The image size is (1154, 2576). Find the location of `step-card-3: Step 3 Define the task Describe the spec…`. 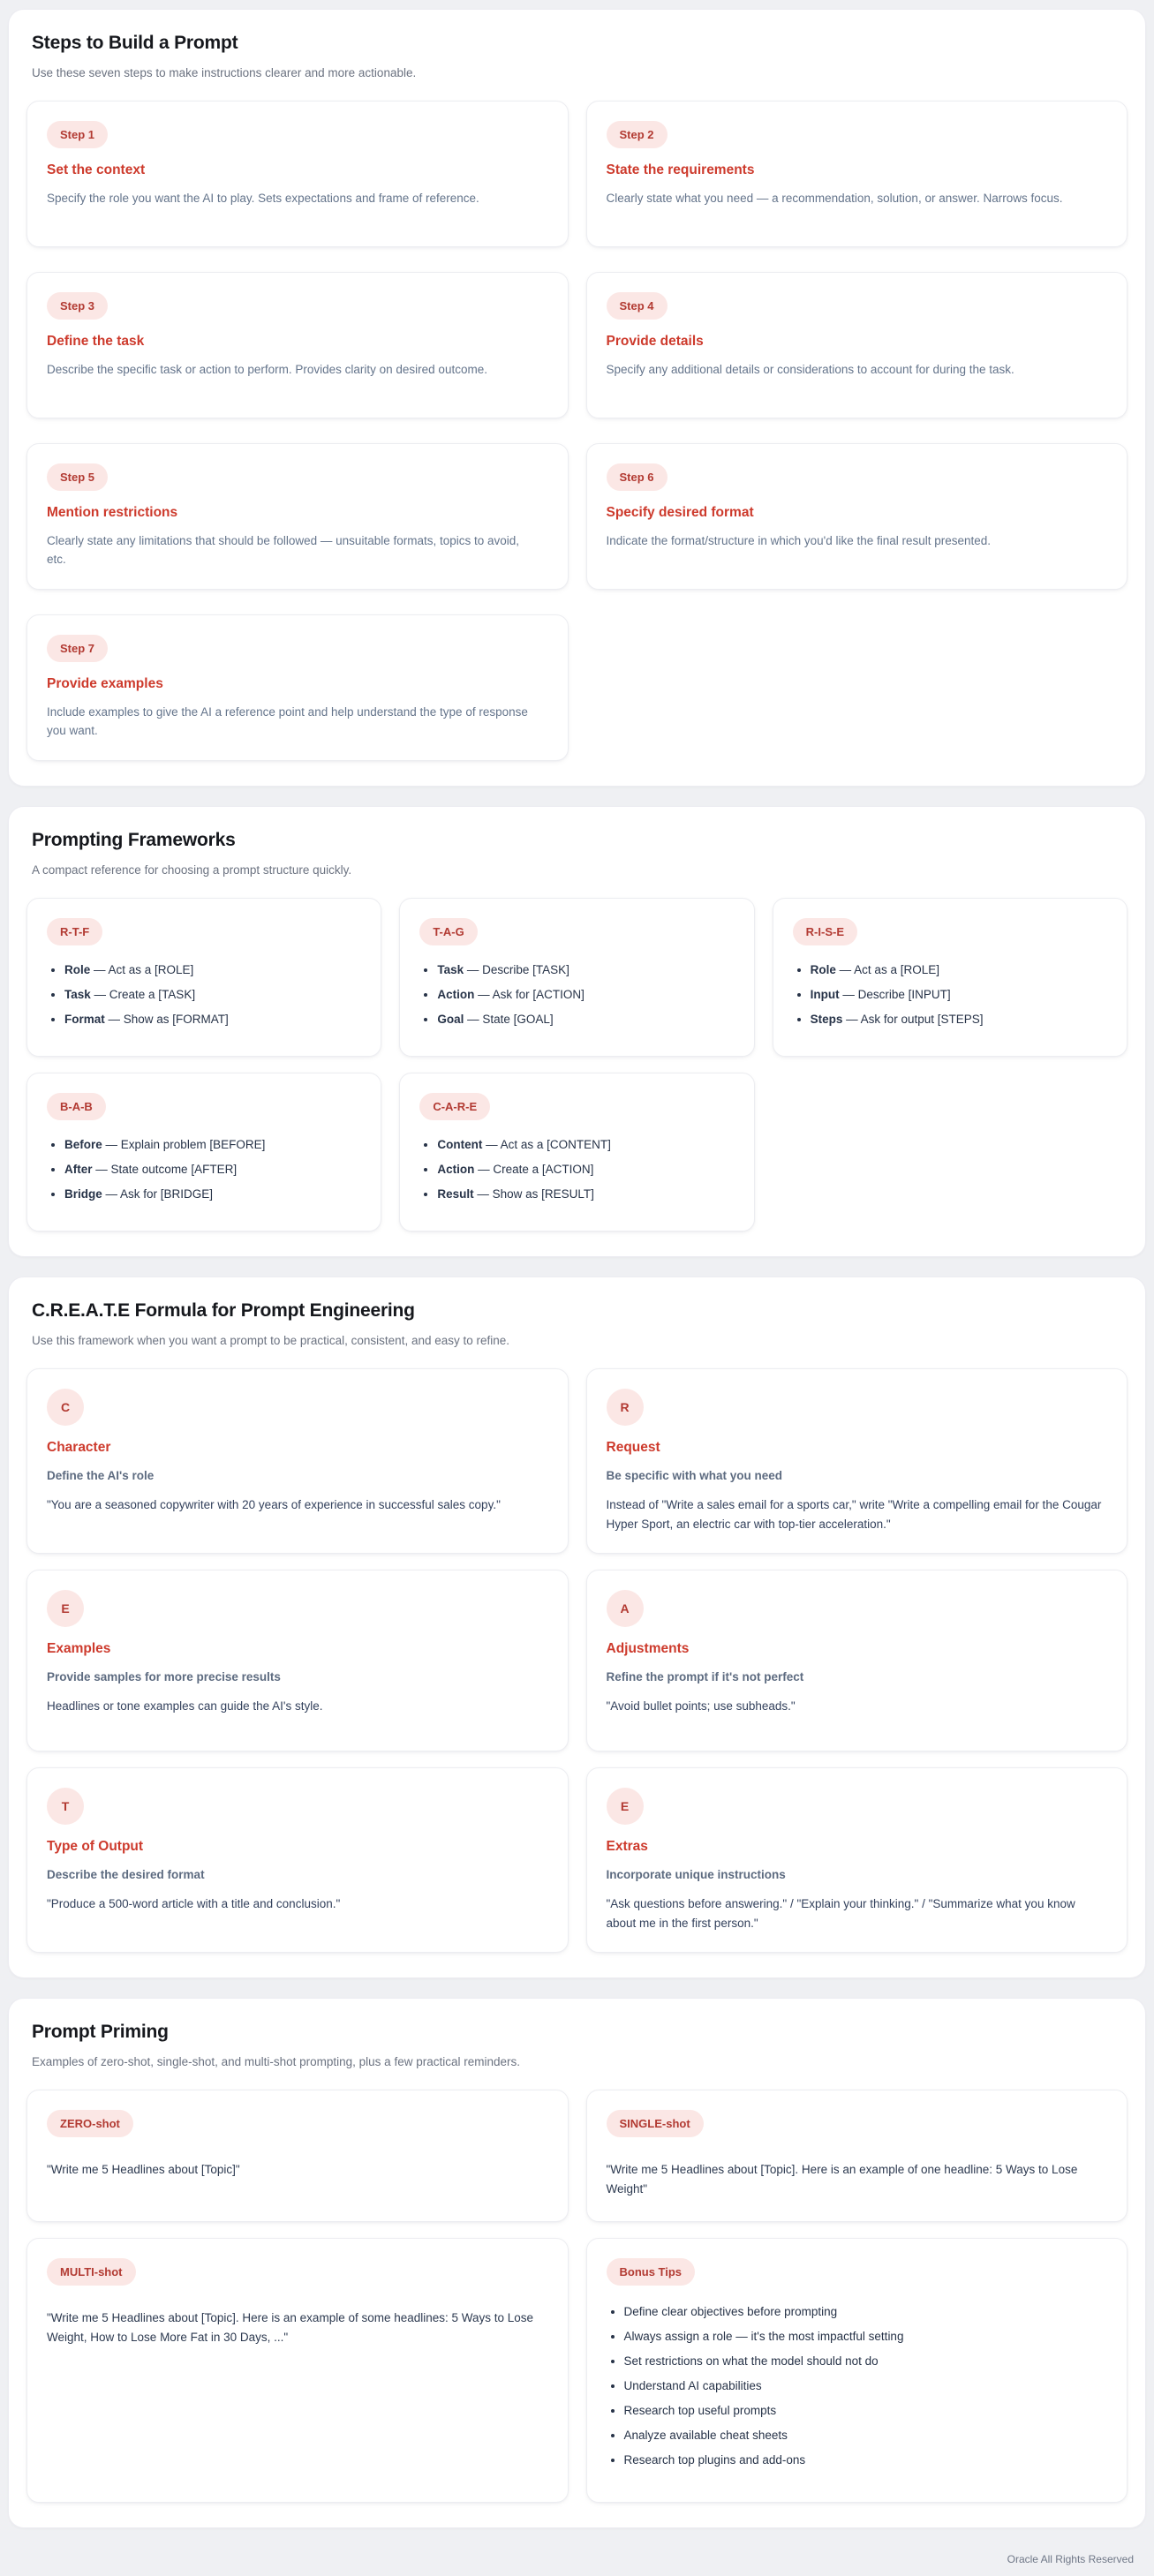

step-card-3: Step 3 Define the task Describe the spec… is located at coordinates (297, 345).